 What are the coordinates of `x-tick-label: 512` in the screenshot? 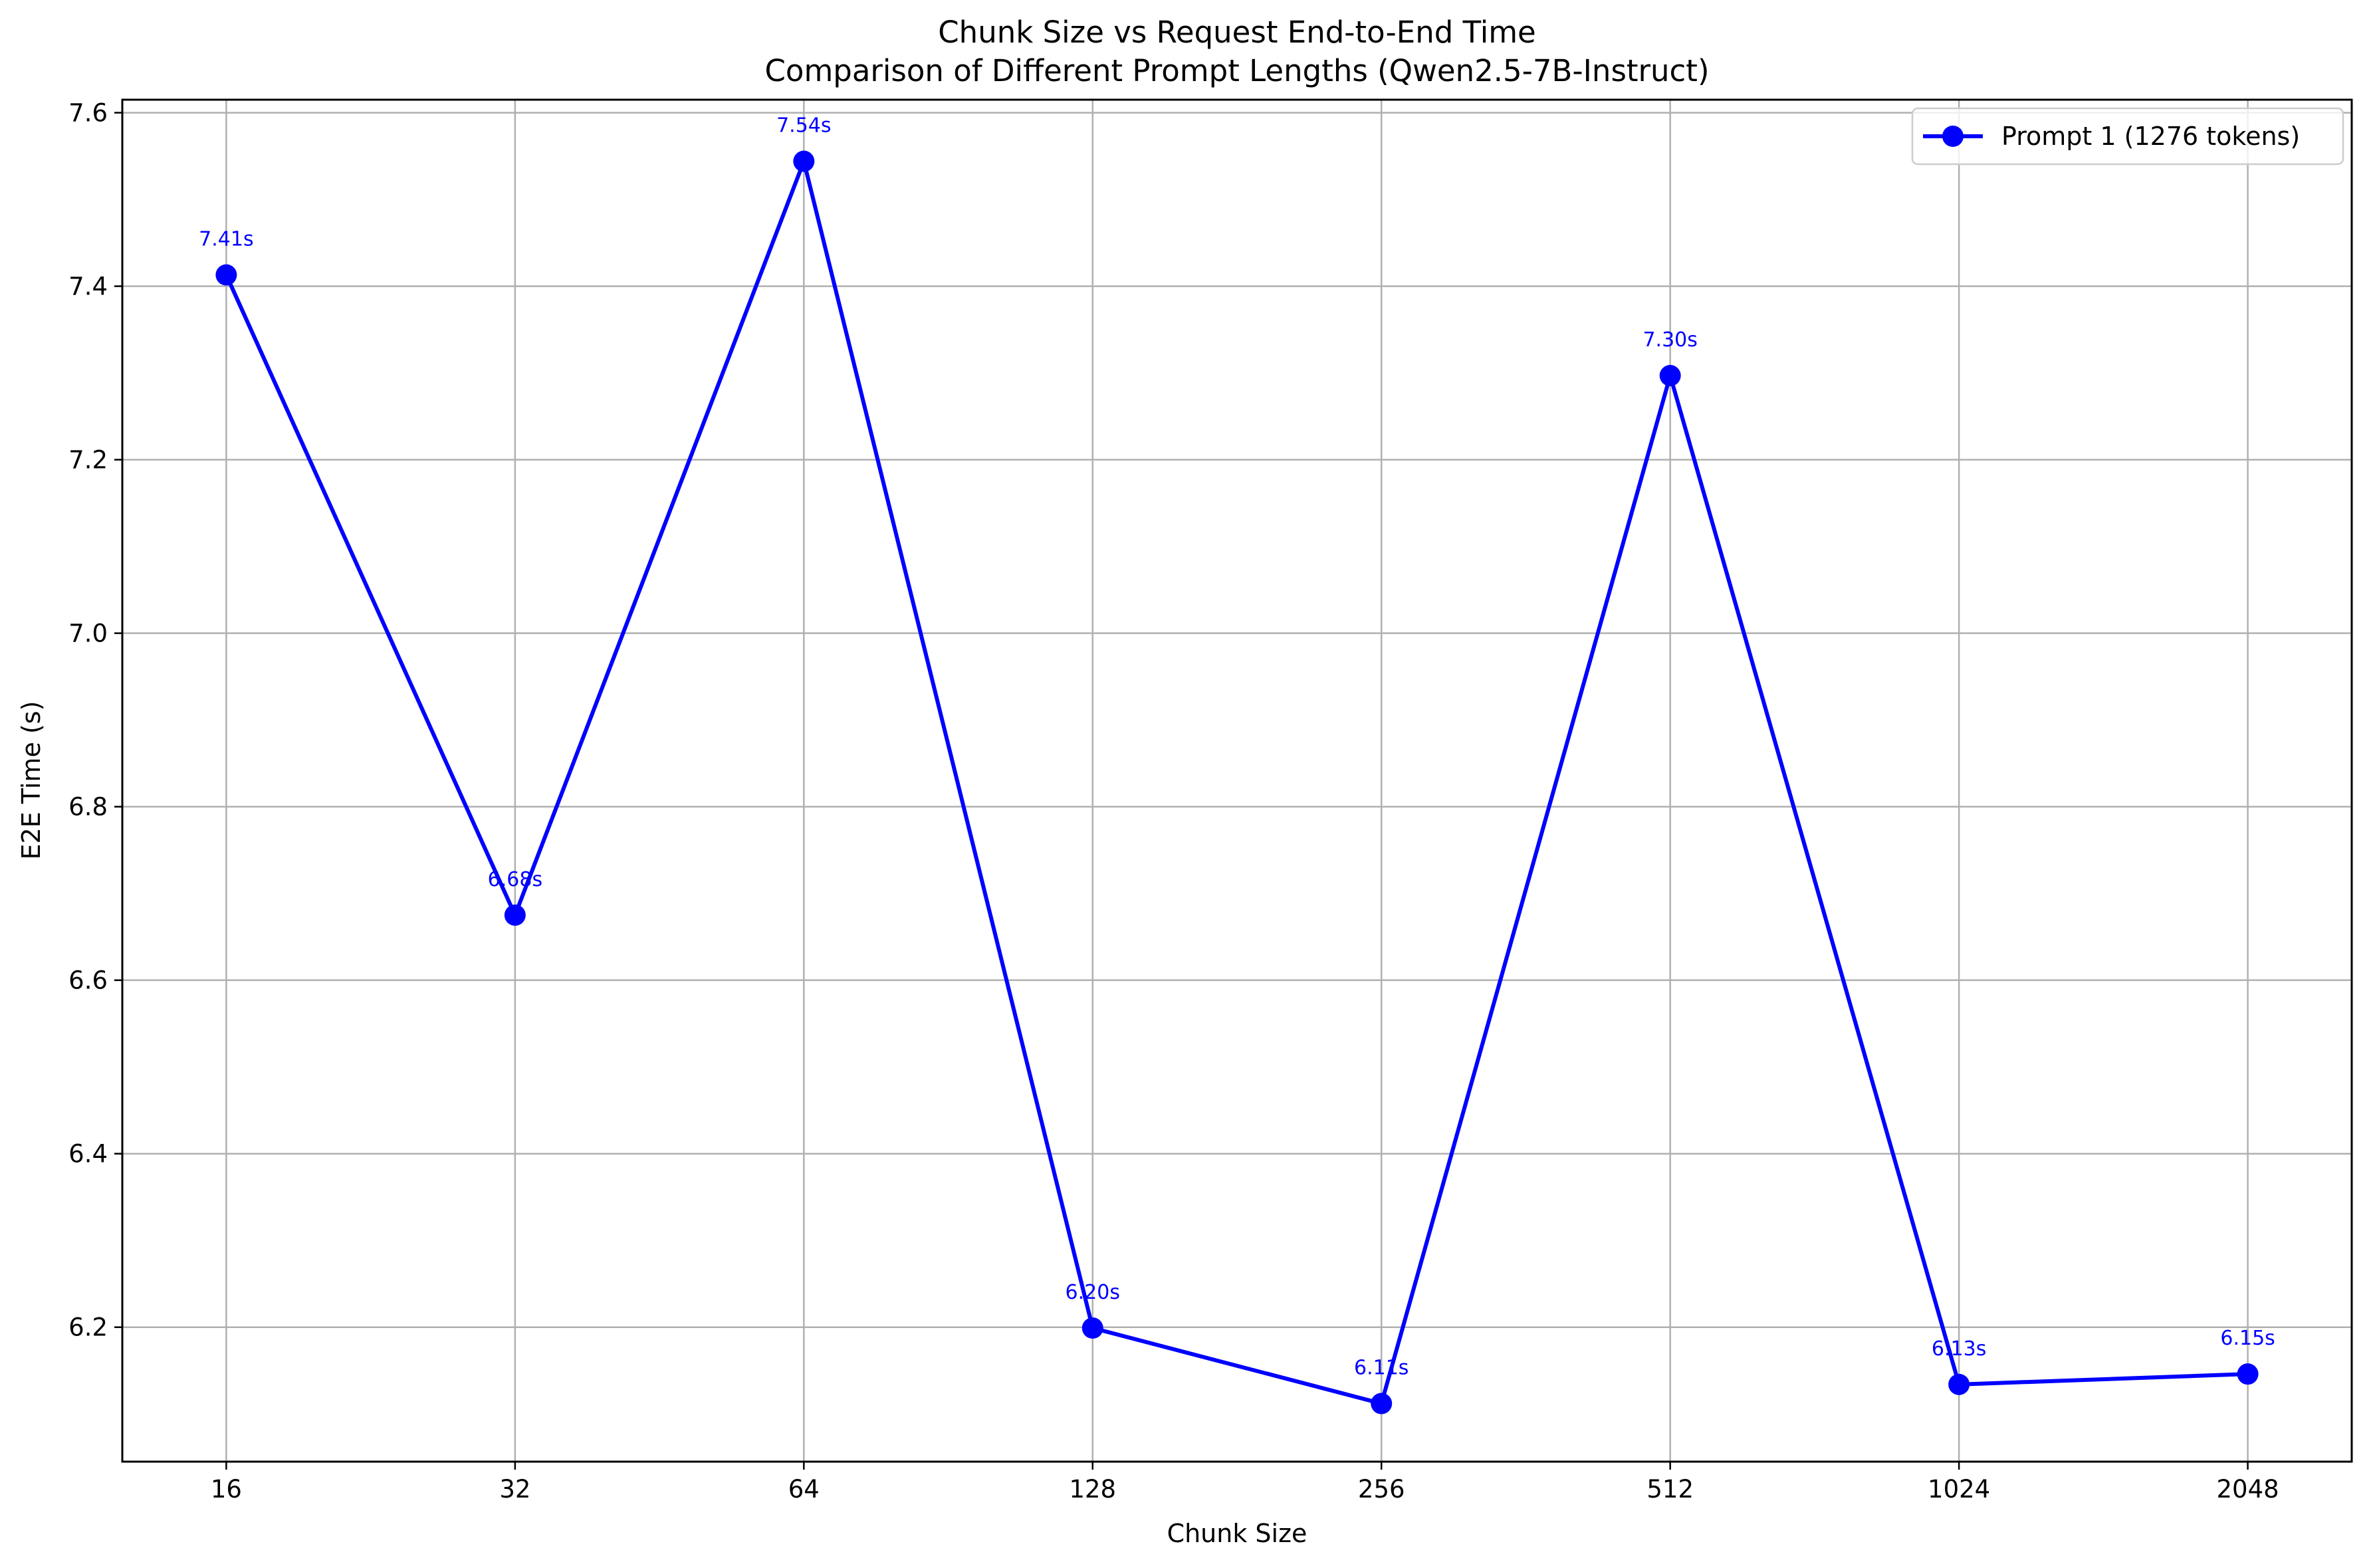 It's located at (1670, 1490).